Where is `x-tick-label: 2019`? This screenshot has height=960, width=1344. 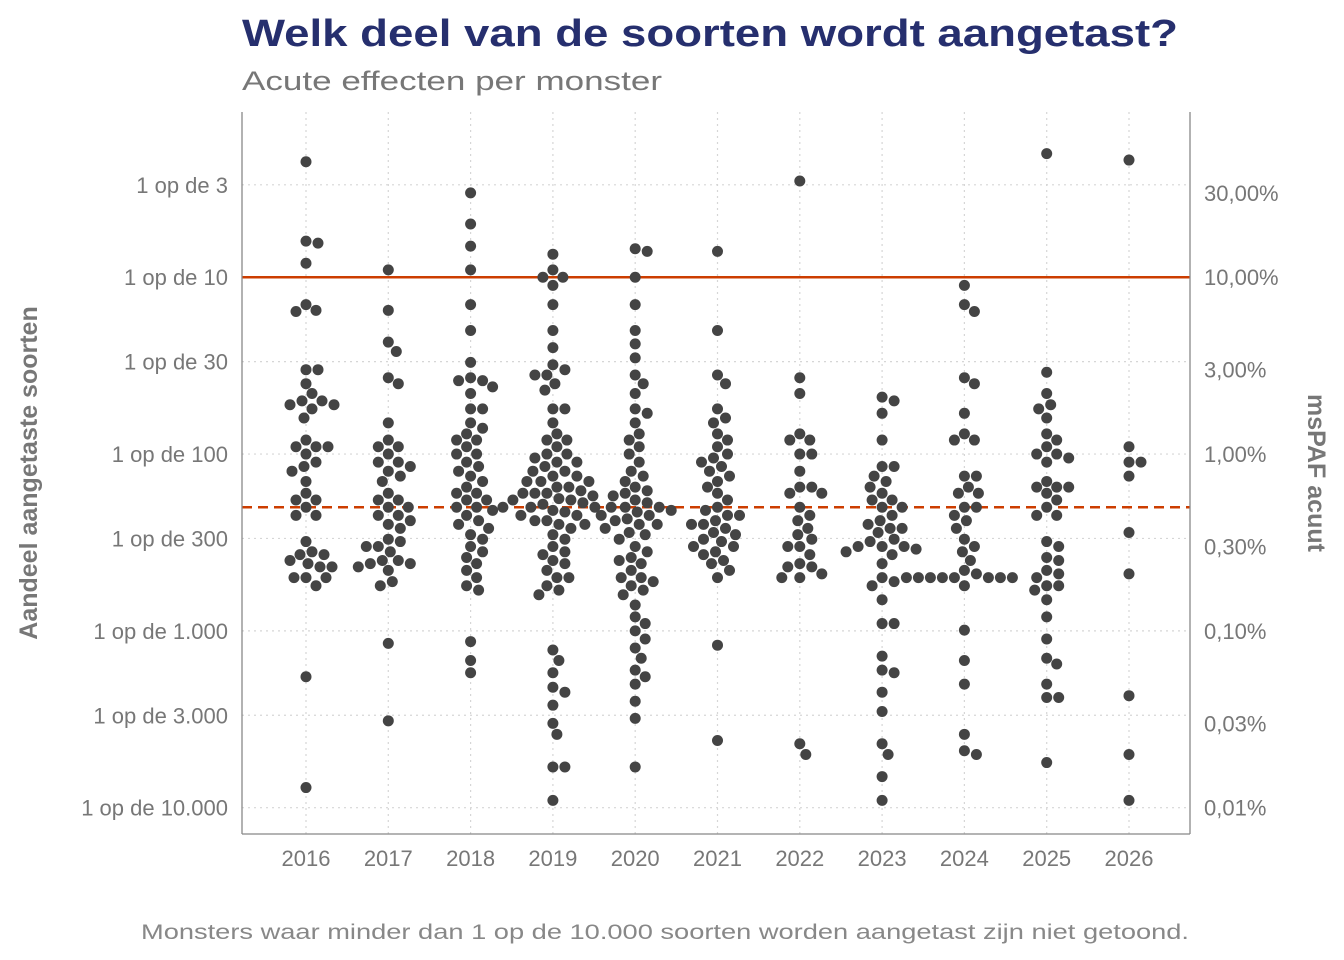
x-tick-label: 2019 is located at coordinates (552, 858).